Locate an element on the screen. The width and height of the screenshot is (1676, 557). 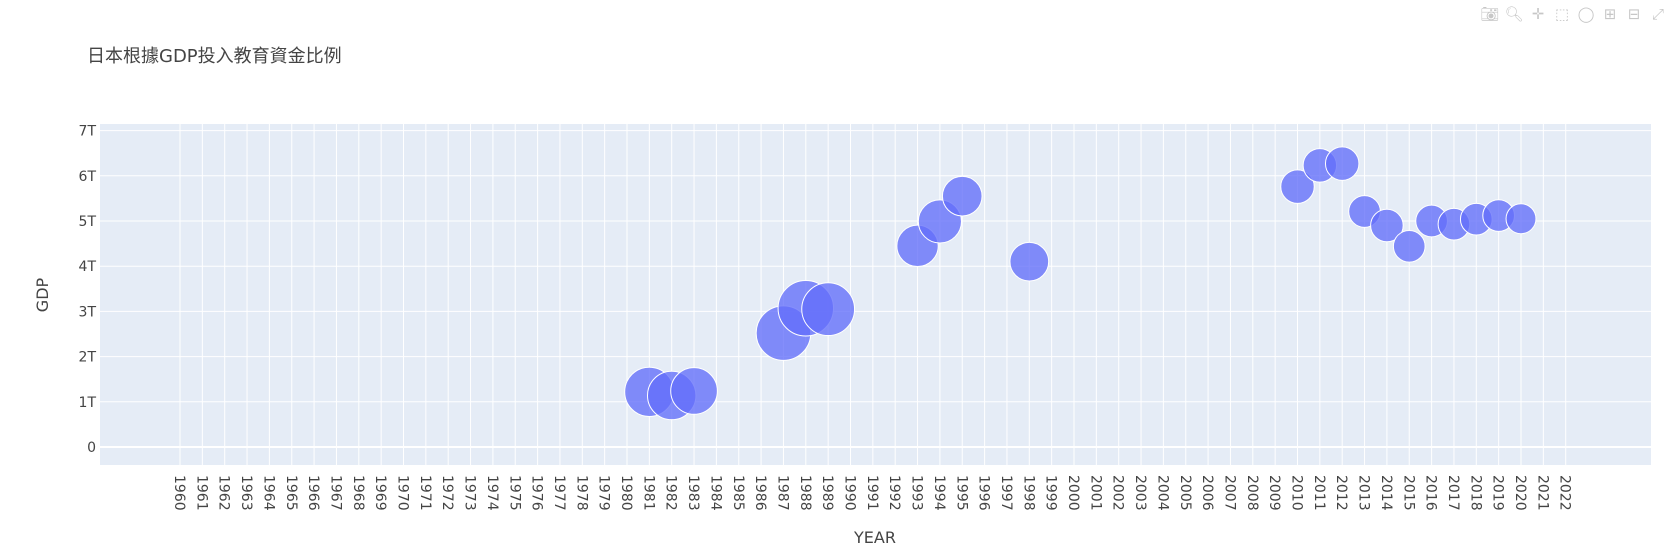
pan-icon: ✛ is located at coordinates (1538, 14).